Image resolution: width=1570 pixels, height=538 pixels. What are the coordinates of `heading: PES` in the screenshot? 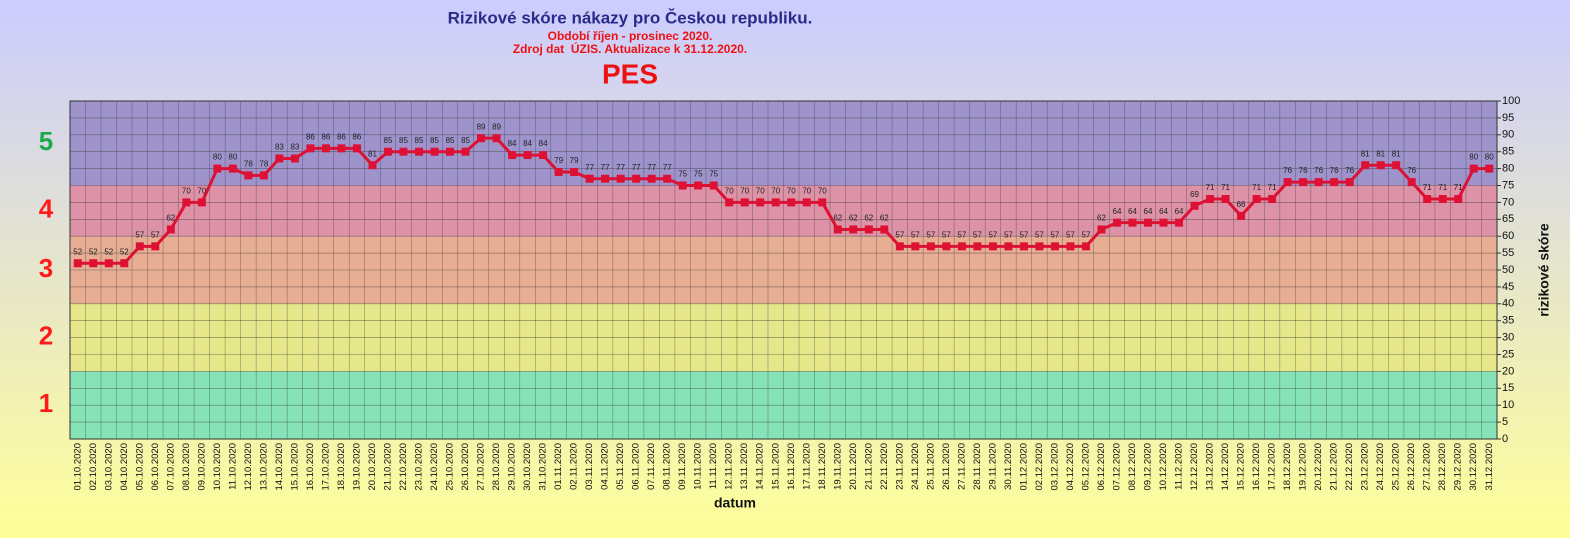 It's located at (630, 73).